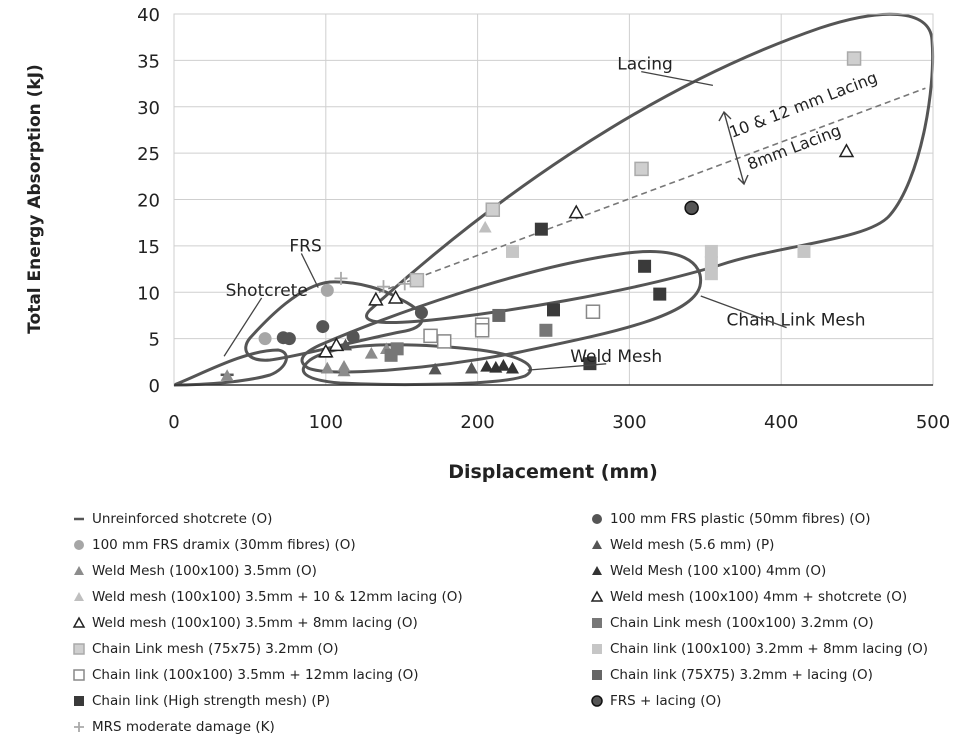  I want to click on legend-item: Weld mesh (5.6 mm) (P), so click(682, 545).